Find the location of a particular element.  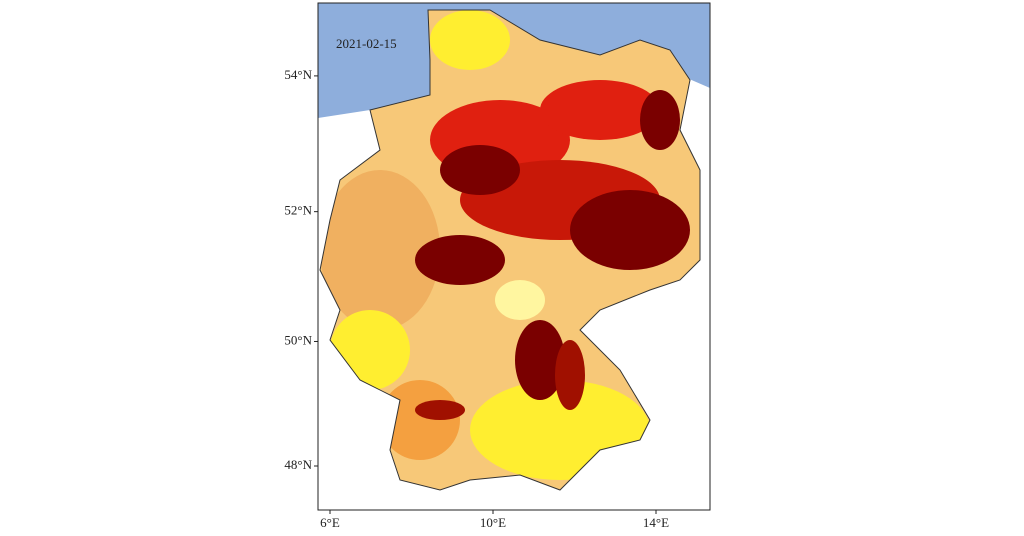

lat-tick-label: 52°N is located at coordinates (298, 210).